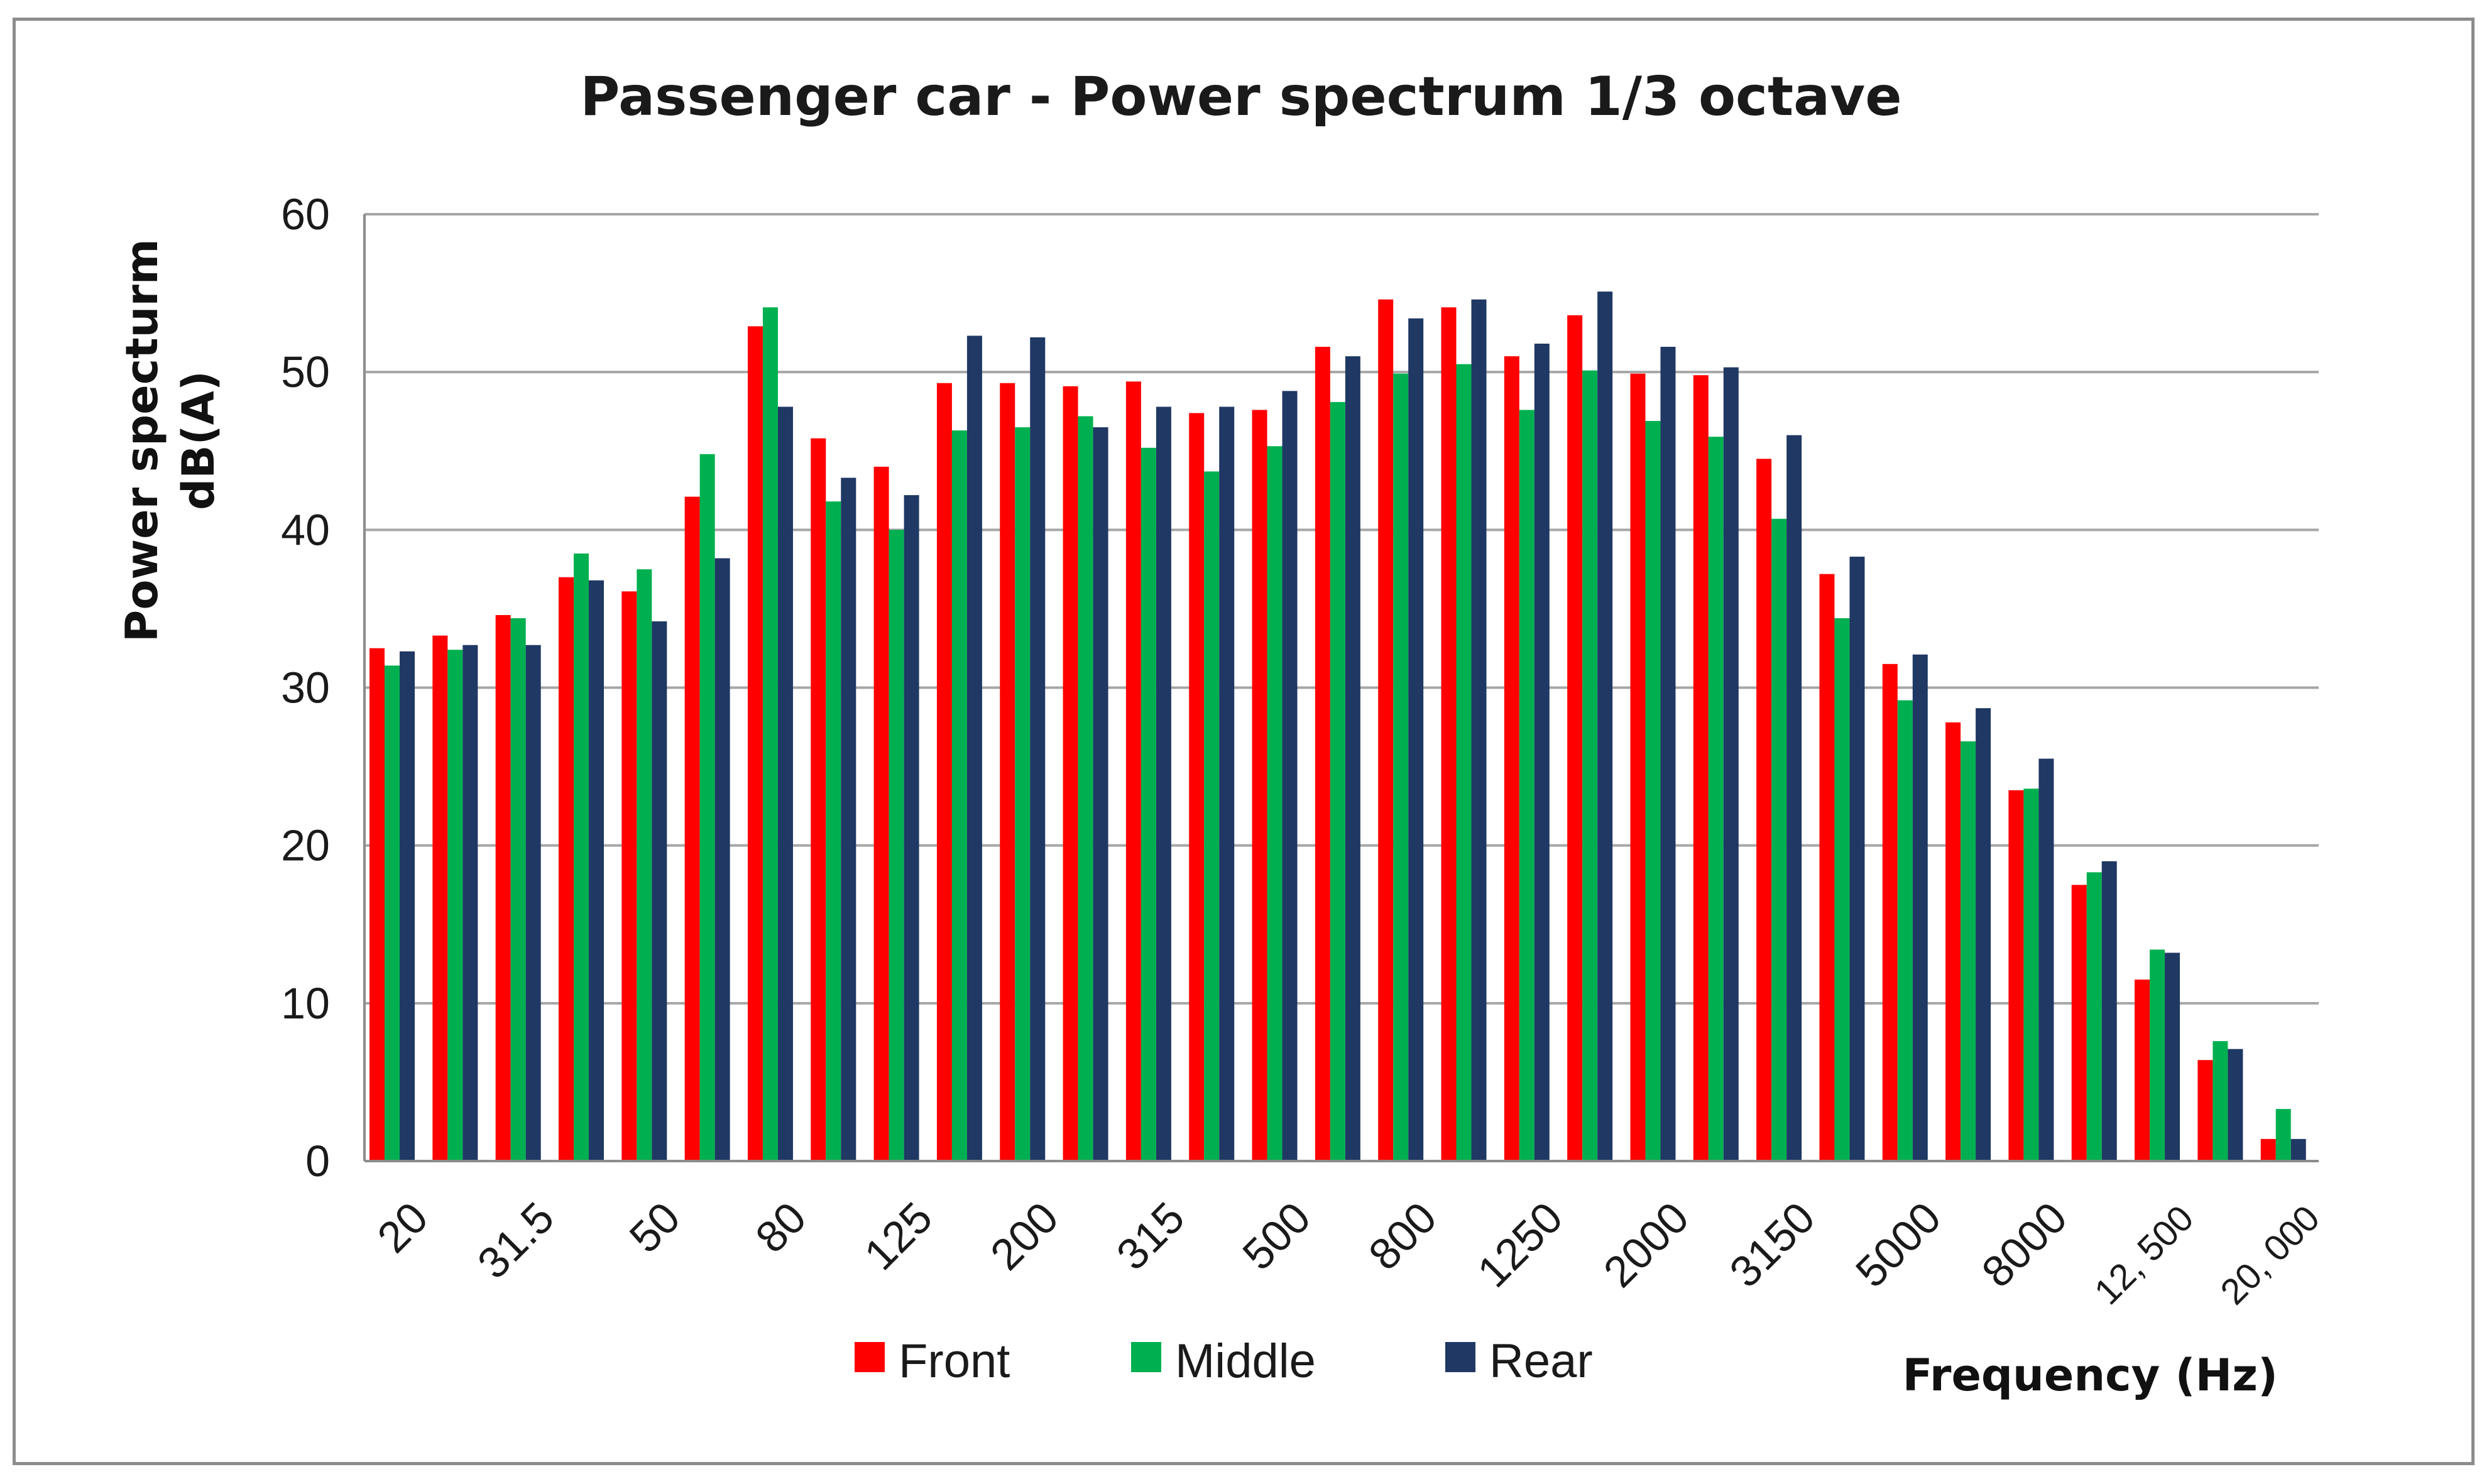 This screenshot has height=1484, width=2489. Describe the element at coordinates (305, 1003) in the screenshot. I see `y-tick-label: 10` at that location.